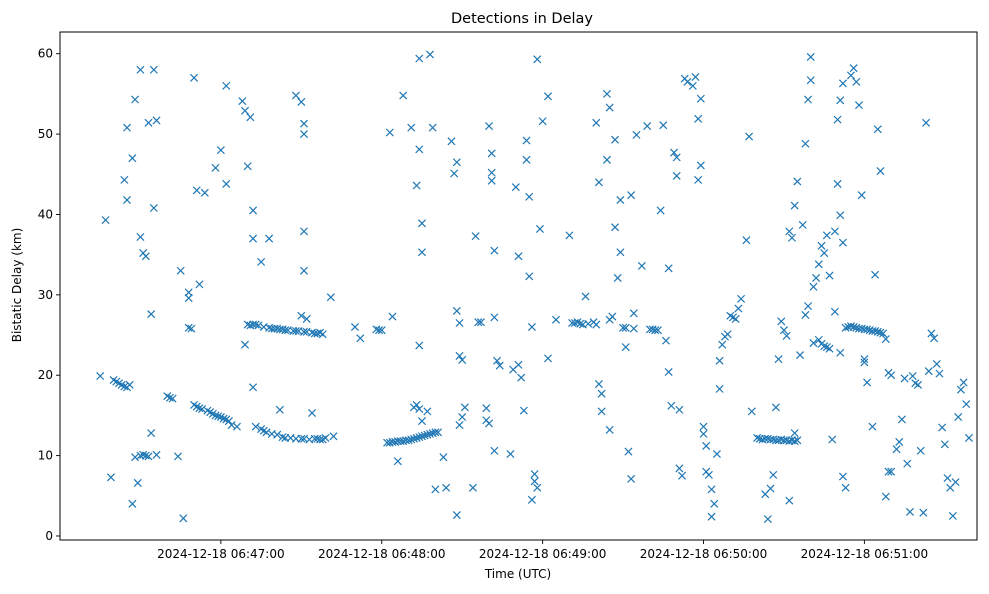  What do you see at coordinates (220, 554) in the screenshot?
I see `x-tick-label: 2024-12-18 06:47:00` at bounding box center [220, 554].